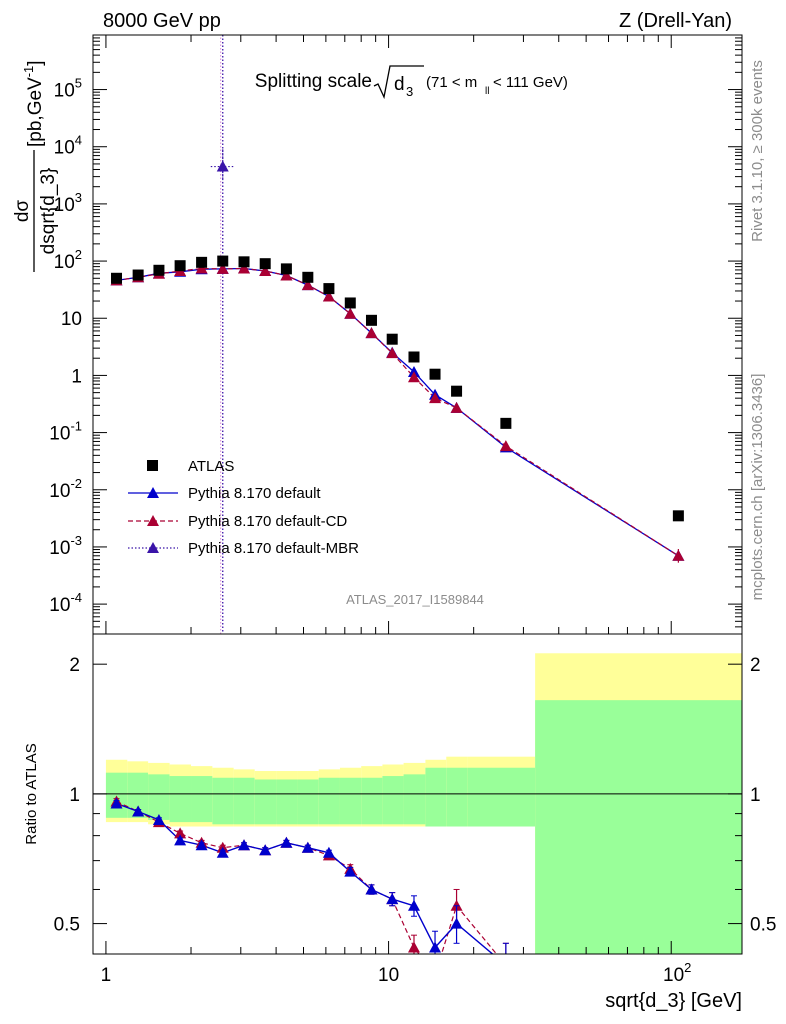 The width and height of the screenshot is (786, 1024). Describe the element at coordinates (153, 520) in the screenshot. I see `legend-marker-cd` at that location.